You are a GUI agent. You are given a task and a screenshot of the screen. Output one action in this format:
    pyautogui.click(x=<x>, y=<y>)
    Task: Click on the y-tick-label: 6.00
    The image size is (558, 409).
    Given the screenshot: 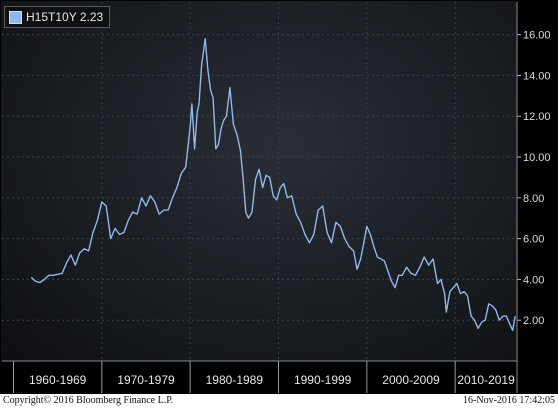 What is the action you would take?
    pyautogui.click(x=533, y=240)
    